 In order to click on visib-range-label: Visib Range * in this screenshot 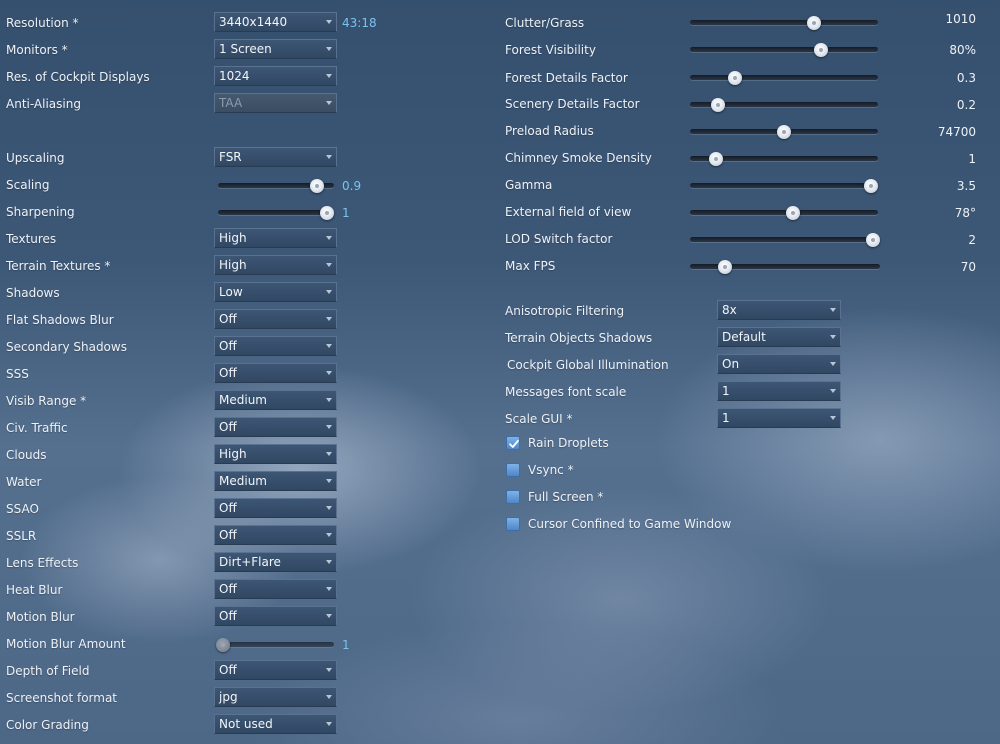, I will do `click(46, 401)`.